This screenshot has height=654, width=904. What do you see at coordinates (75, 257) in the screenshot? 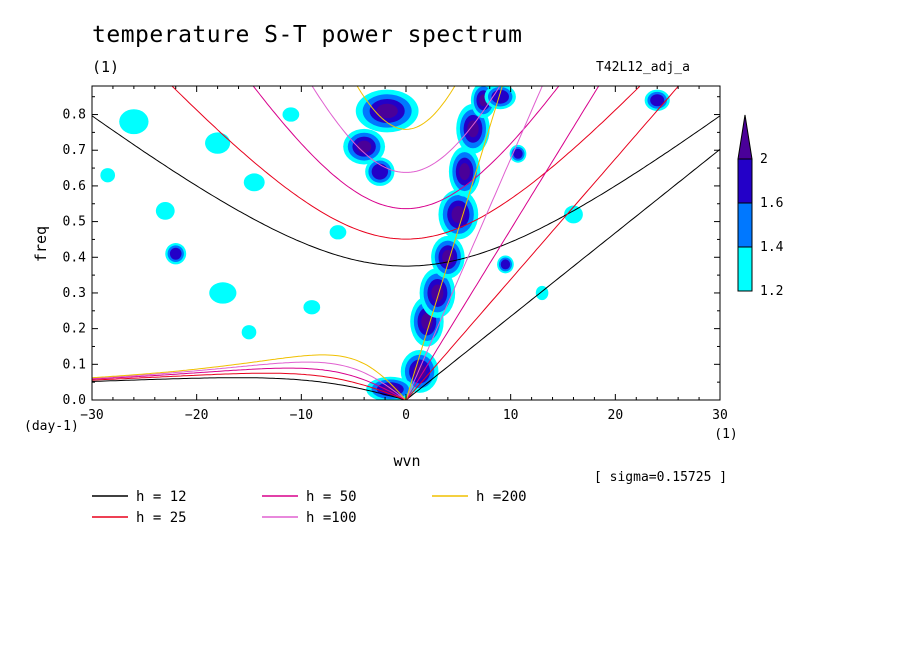
I see `y-tick-label: 0.4` at bounding box center [75, 257].